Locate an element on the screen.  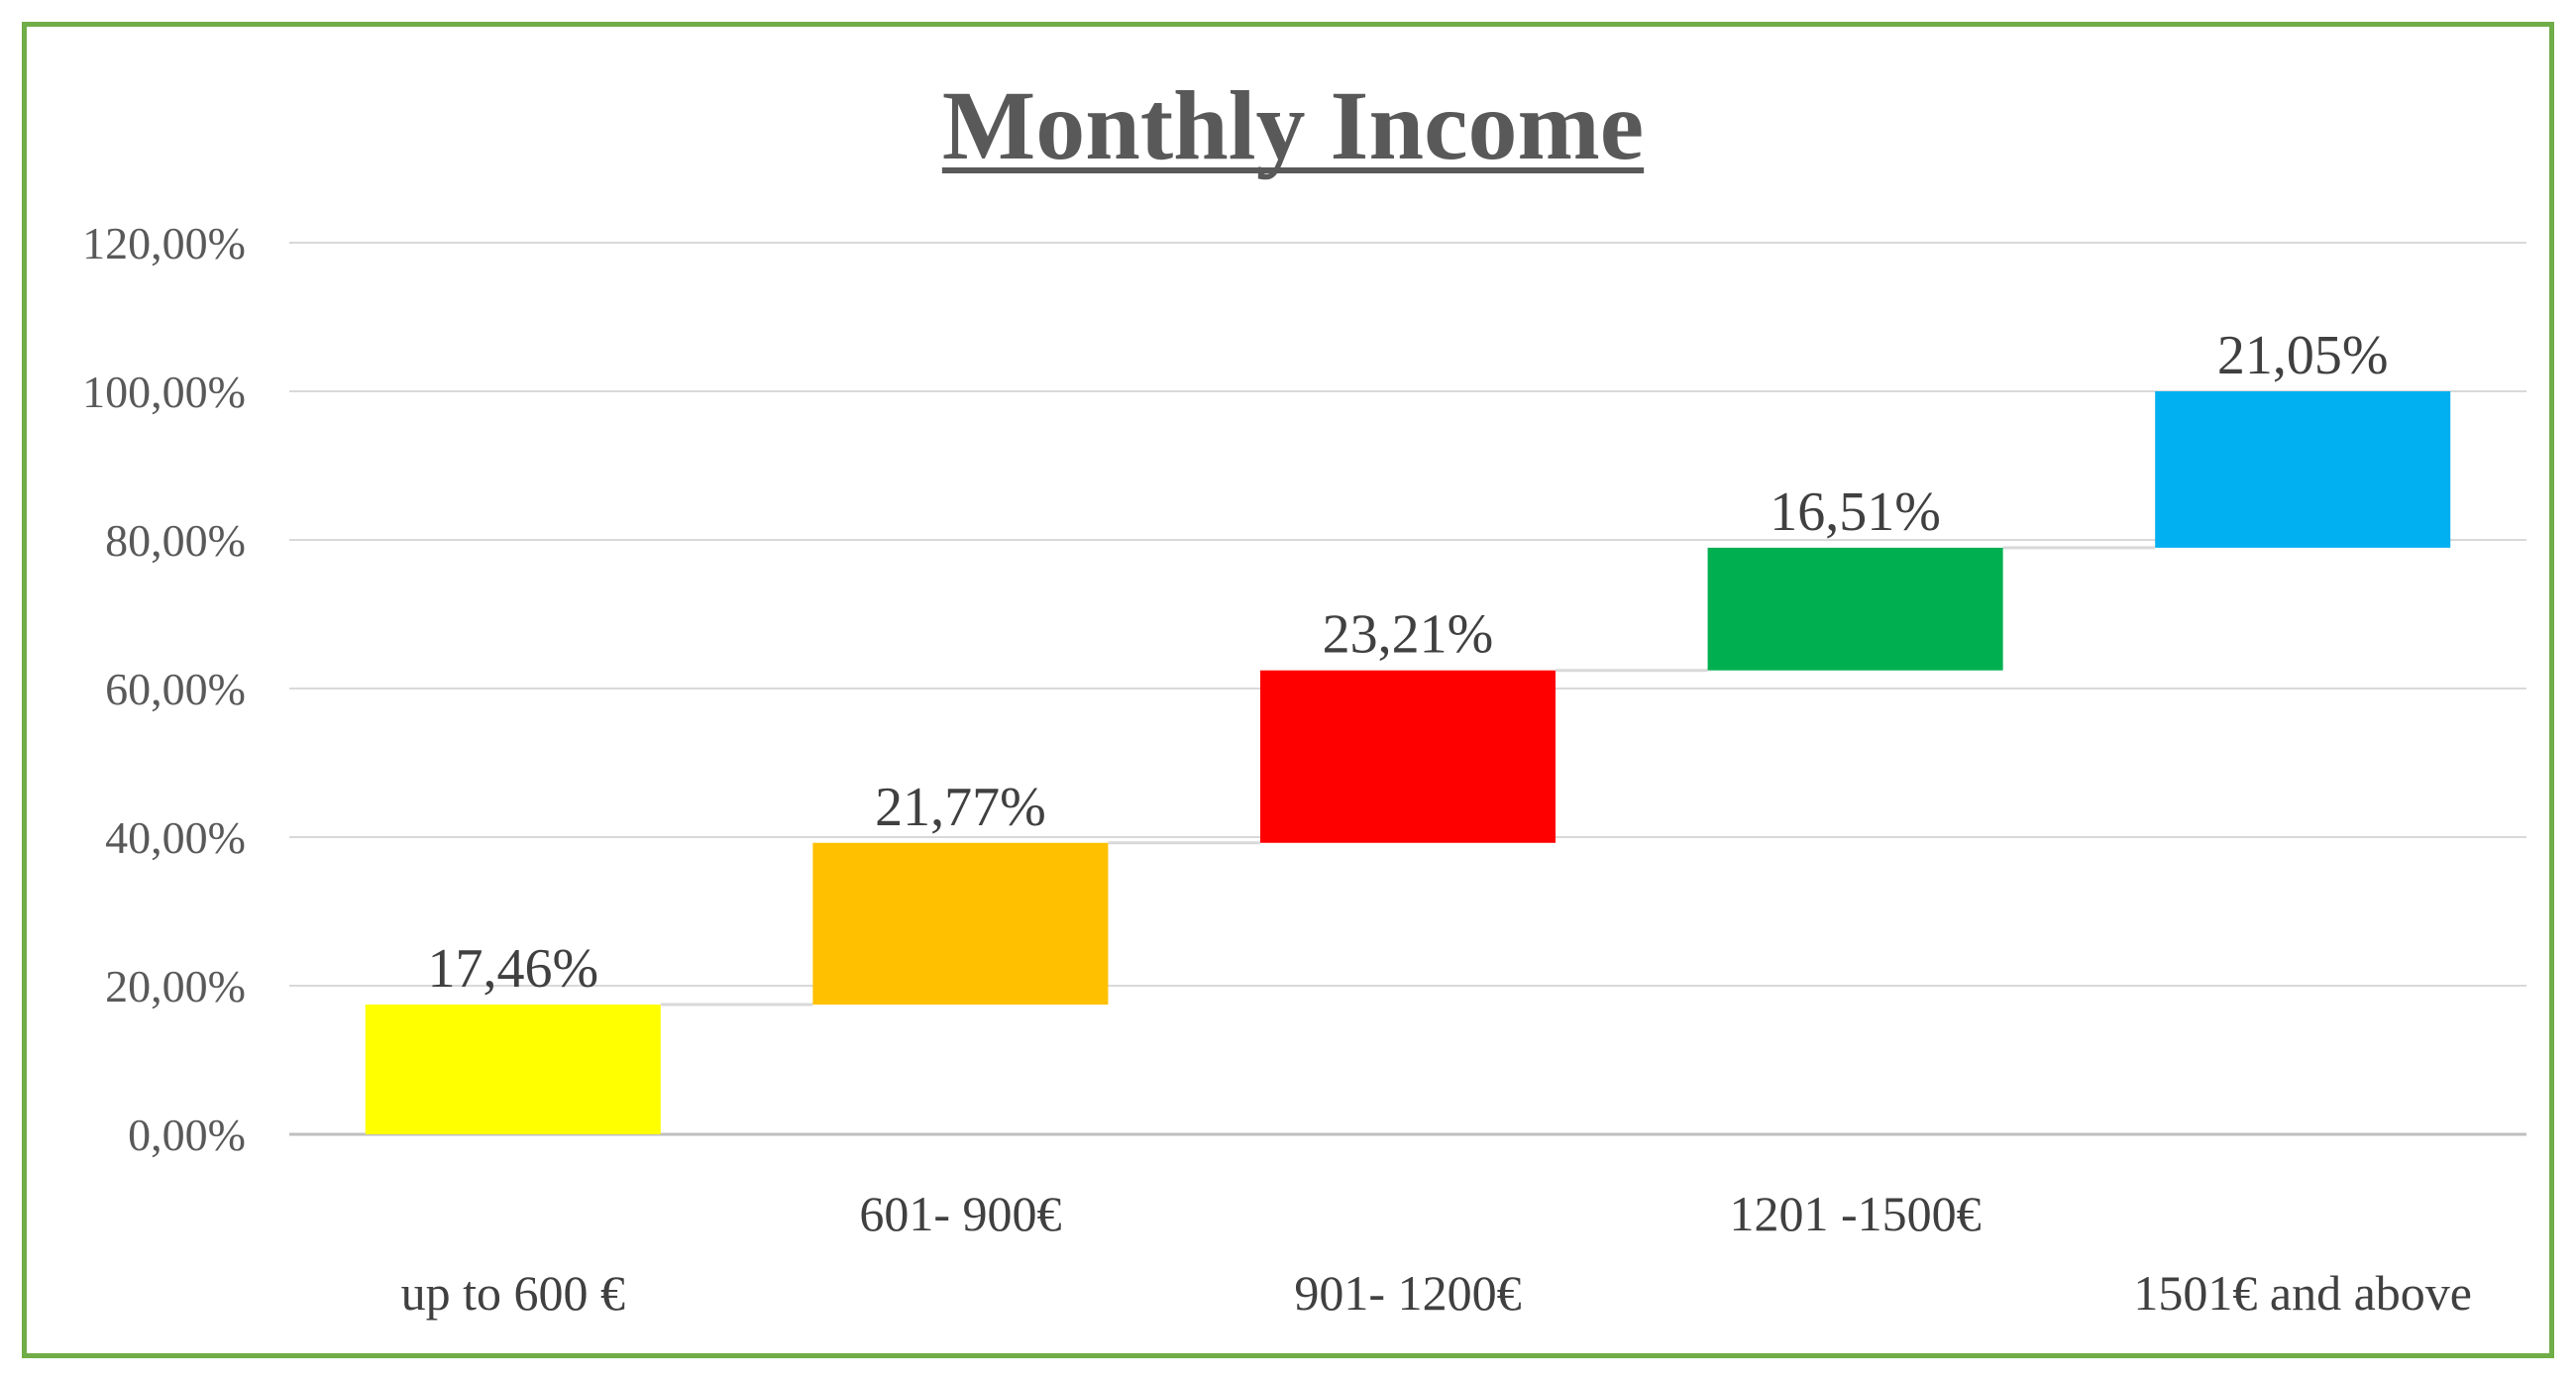
y-tick-label: 100,00% is located at coordinates (164, 392).